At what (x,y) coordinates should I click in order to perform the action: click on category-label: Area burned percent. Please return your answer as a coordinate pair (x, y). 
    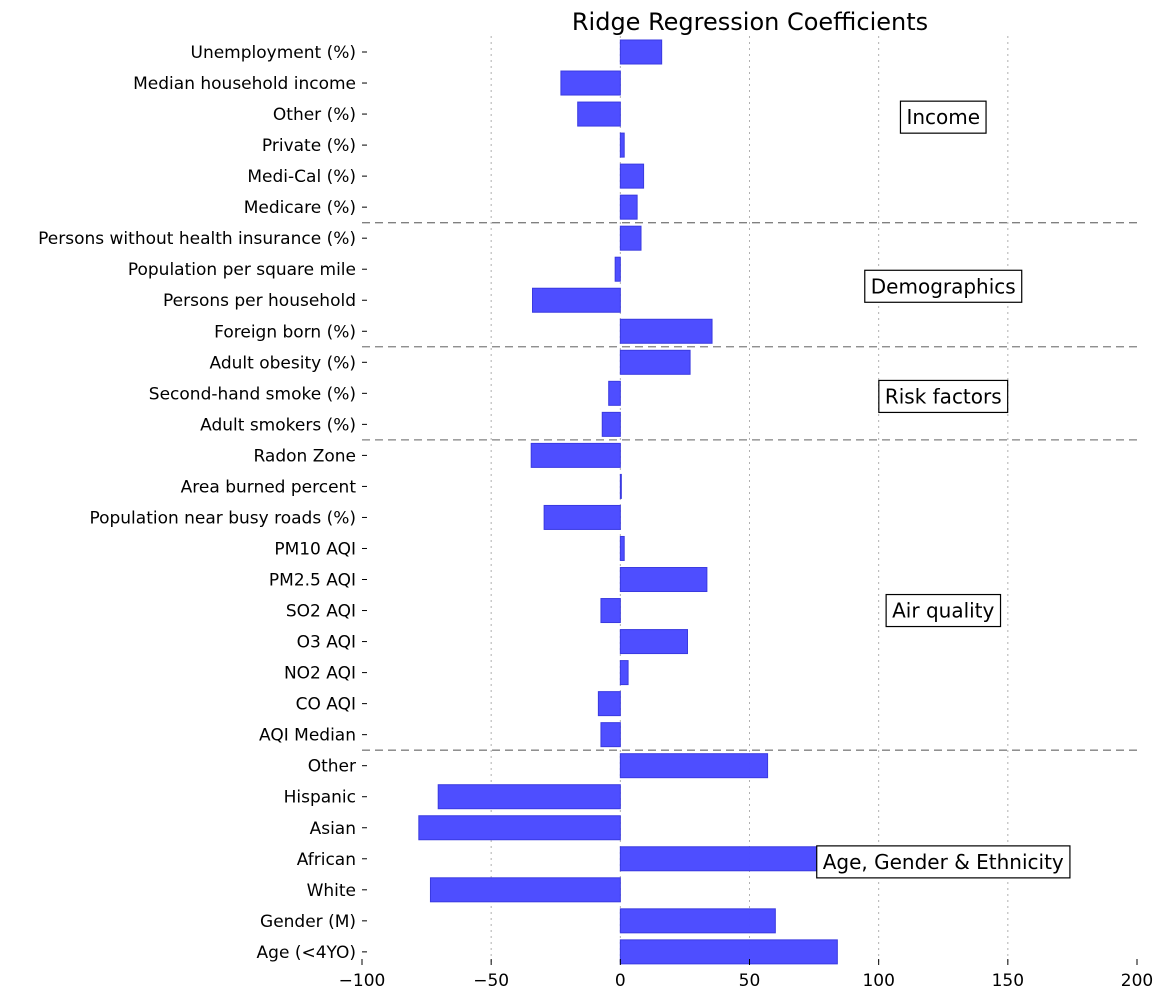
    Looking at the image, I should click on (269, 487).